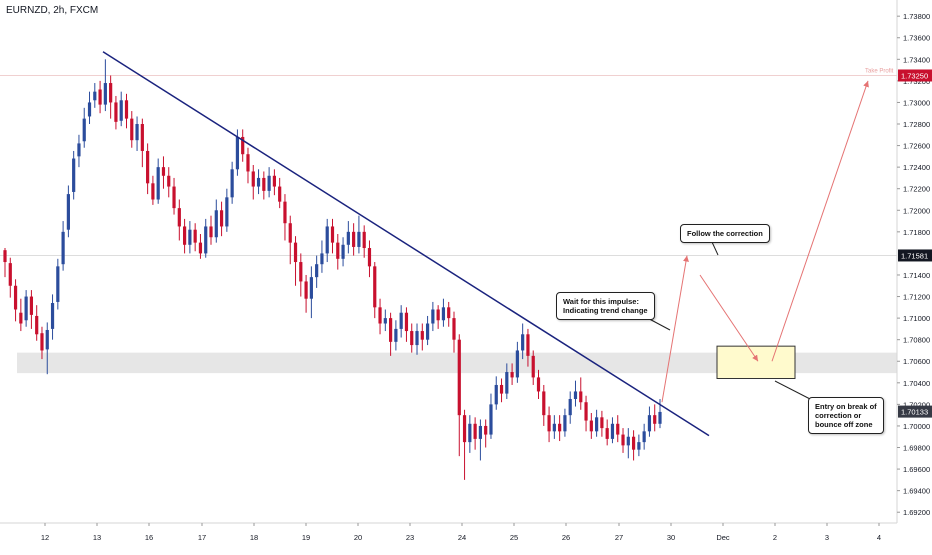 Image resolution: width=932 pixels, height=555 pixels. What do you see at coordinates (725, 233) in the screenshot?
I see `annotation-follow-correction: Follow the correction` at bounding box center [725, 233].